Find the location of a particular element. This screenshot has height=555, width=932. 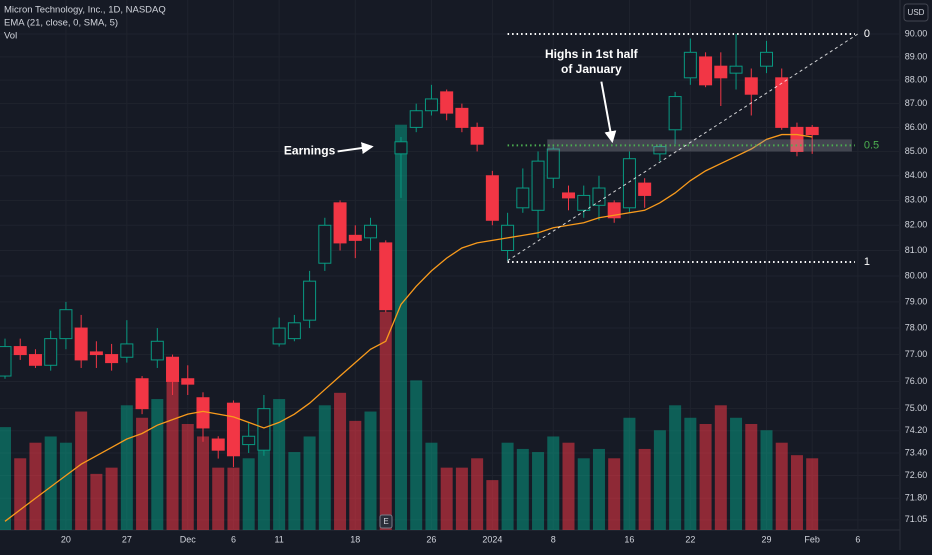

x-tick-label: 18 is located at coordinates (355, 539).